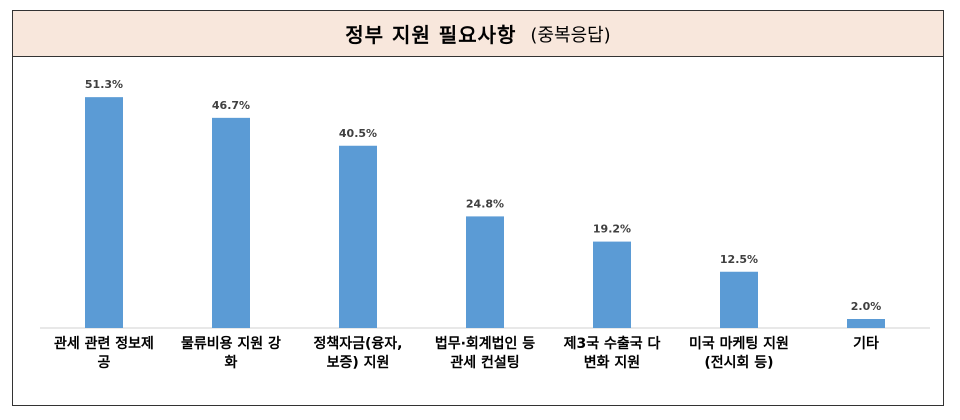 Image resolution: width=960 pixels, height=420 pixels. I want to click on chart-title: 정부 지원 필요사항, so click(431, 35).